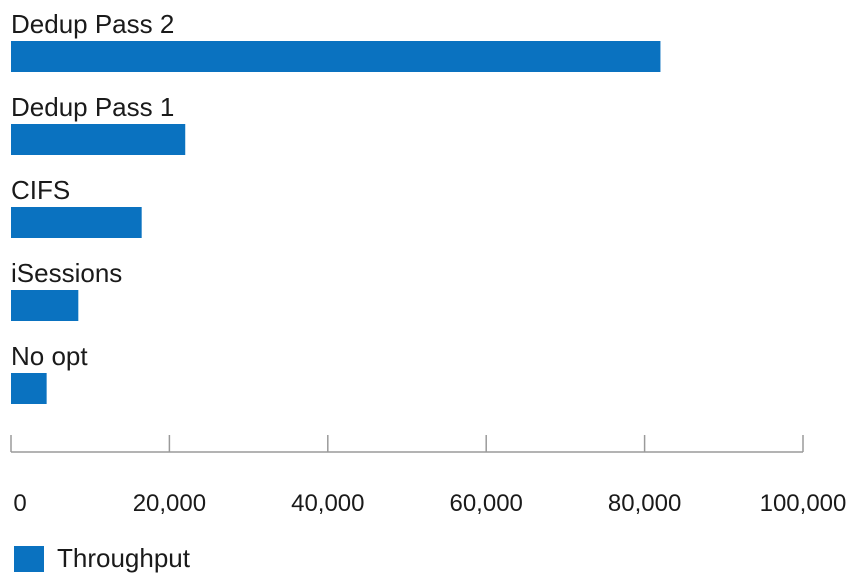  Describe the element at coordinates (29, 388) in the screenshot. I see `bar-no-opt` at that location.